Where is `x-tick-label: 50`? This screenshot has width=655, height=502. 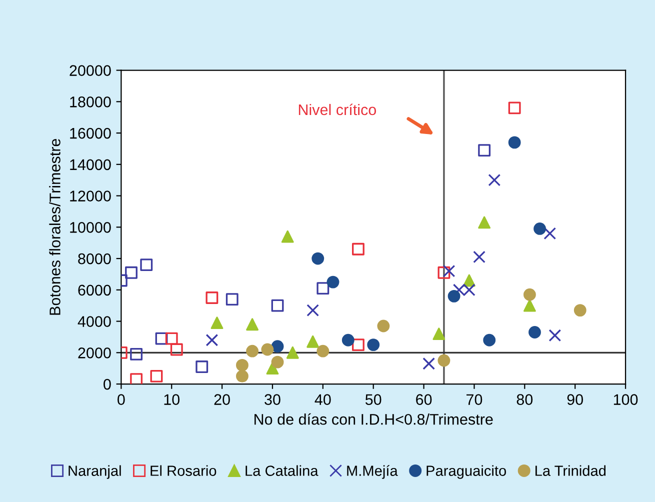
x-tick-label: 50 is located at coordinates (373, 399).